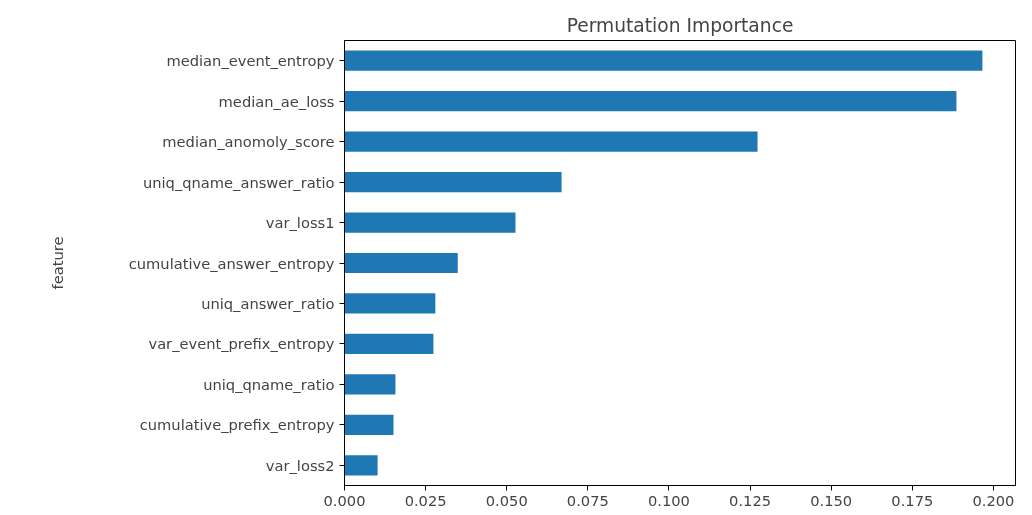 Image resolution: width=1032 pixels, height=515 pixels. I want to click on y-tick-label: median_event_entropy, so click(250, 61).